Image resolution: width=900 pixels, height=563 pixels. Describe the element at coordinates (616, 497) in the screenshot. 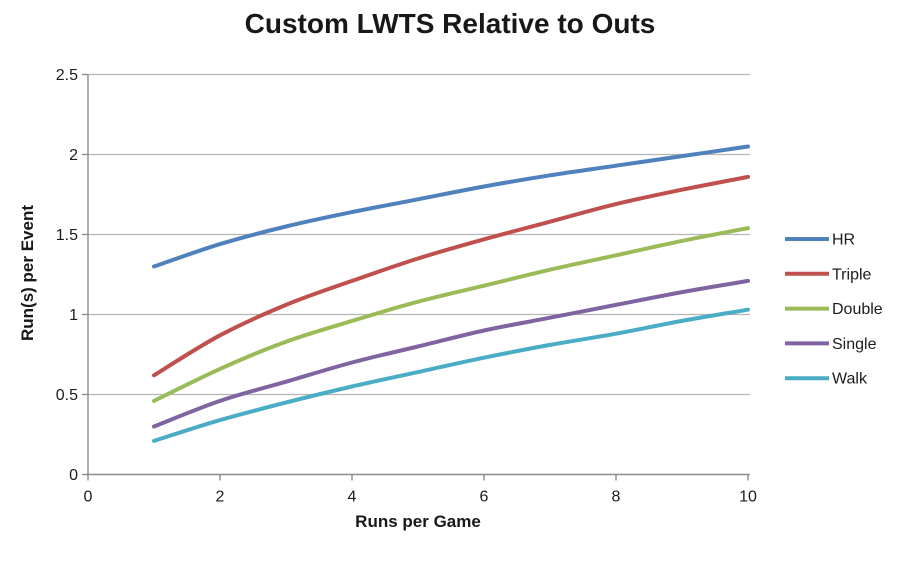

I see `x-tick-label-8: 8` at that location.